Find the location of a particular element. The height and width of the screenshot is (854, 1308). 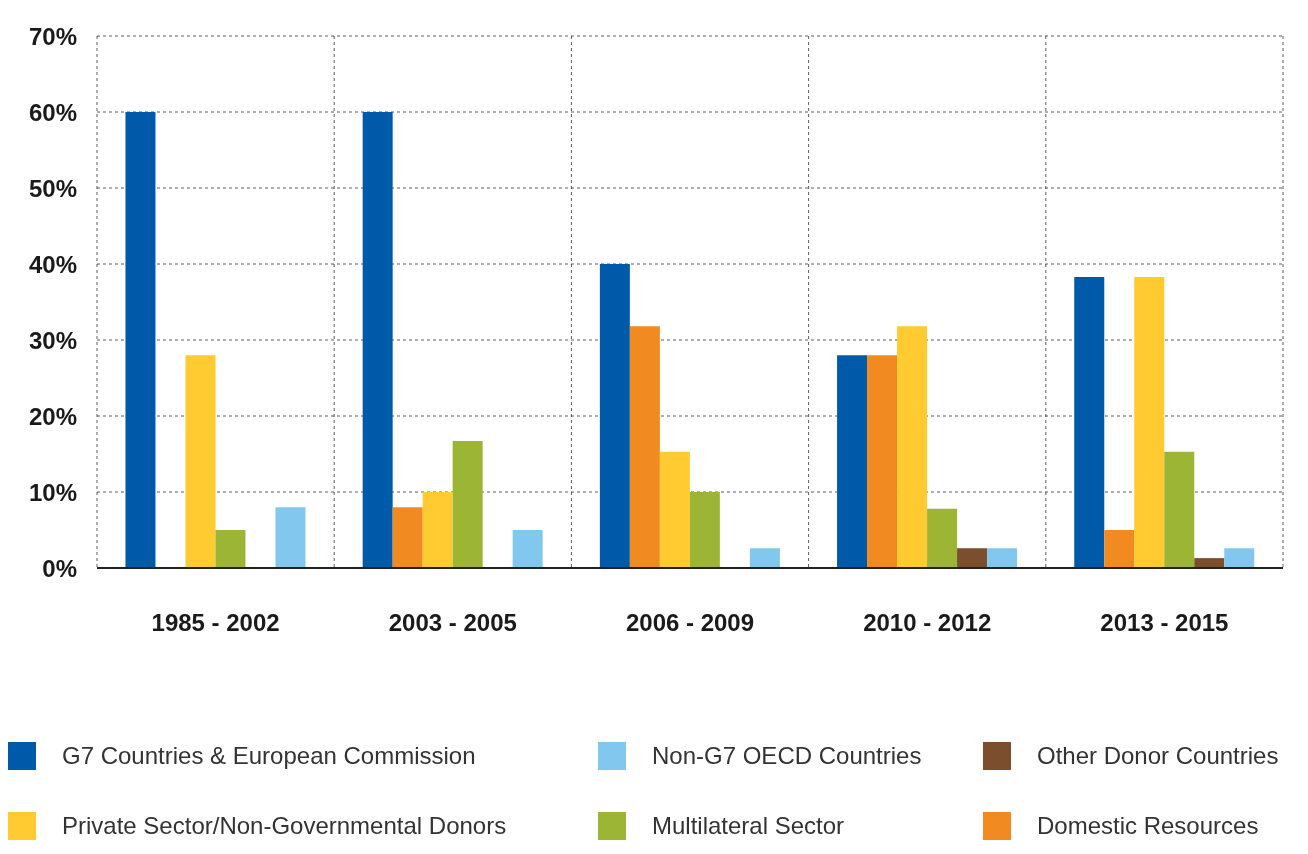

legend-label: Other Donor Countries is located at coordinates (1158, 756).